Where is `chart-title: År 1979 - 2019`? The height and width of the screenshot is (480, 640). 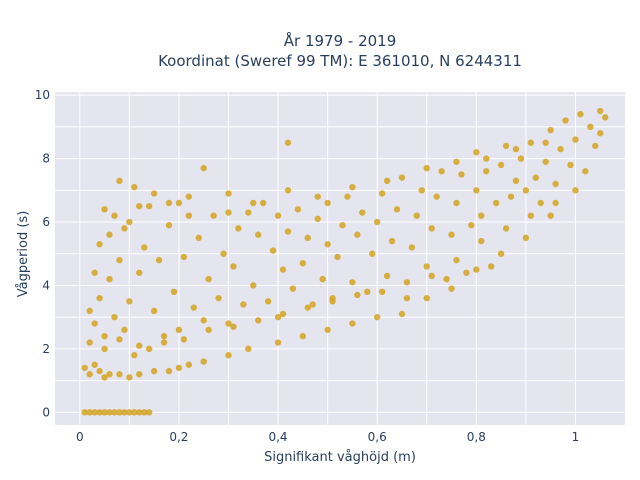 chart-title: År 1979 - 2019 is located at coordinates (340, 40).